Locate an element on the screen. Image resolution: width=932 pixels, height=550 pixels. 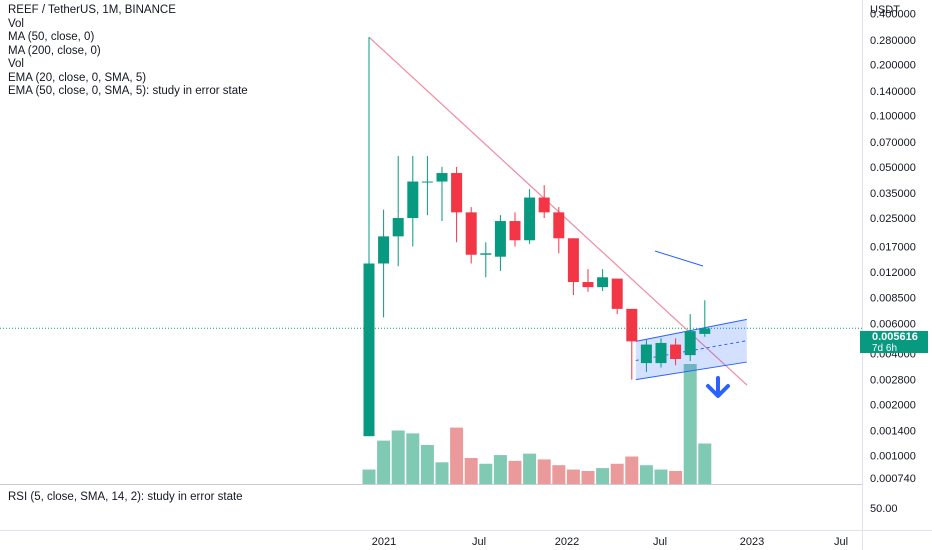
price-tick-label: 0.035000 is located at coordinates (893, 194).